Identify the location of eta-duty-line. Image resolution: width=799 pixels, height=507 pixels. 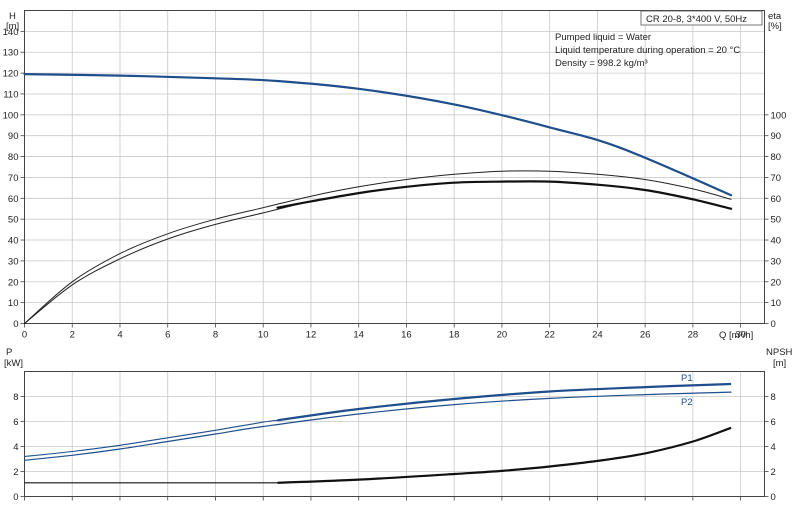
(504, 195).